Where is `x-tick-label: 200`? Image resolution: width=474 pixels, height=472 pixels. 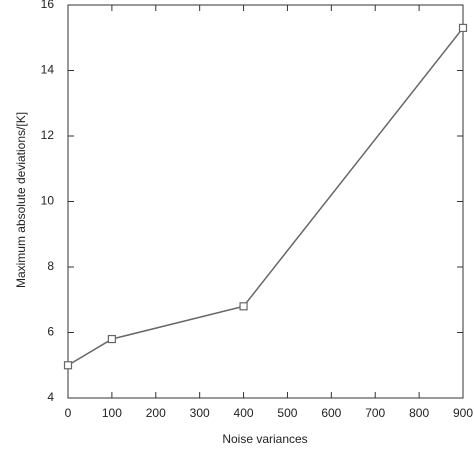
x-tick-label: 200 is located at coordinates (156, 413).